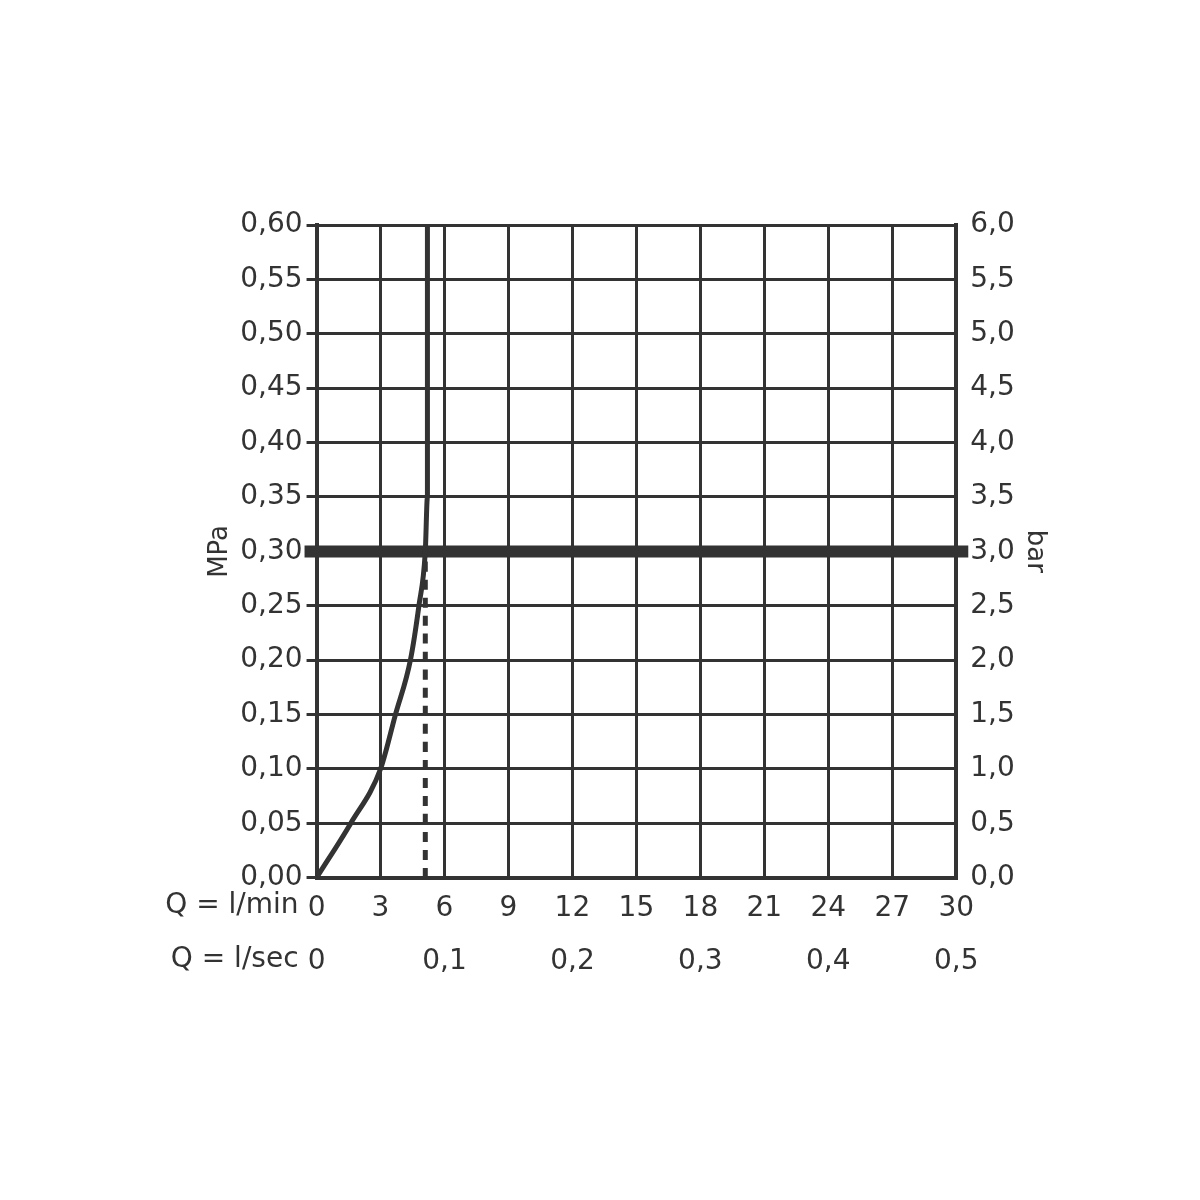 Image resolution: width=1200 pixels, height=1200 pixels. Describe the element at coordinates (271, 821) in the screenshot. I see `y-tick-label: 0,05` at that location.